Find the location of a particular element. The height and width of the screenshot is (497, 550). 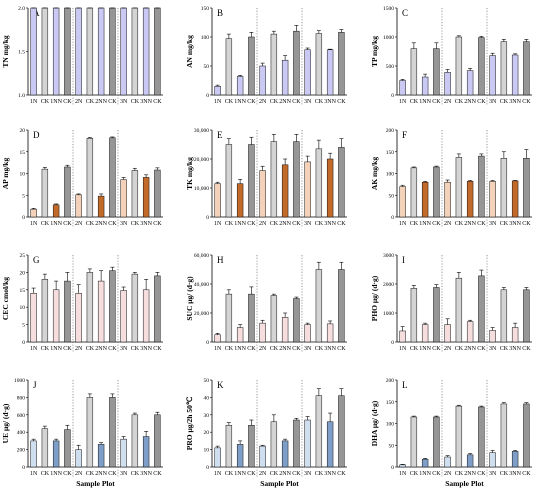

y-tick-label: 100 is located at coordinates (205, 38).